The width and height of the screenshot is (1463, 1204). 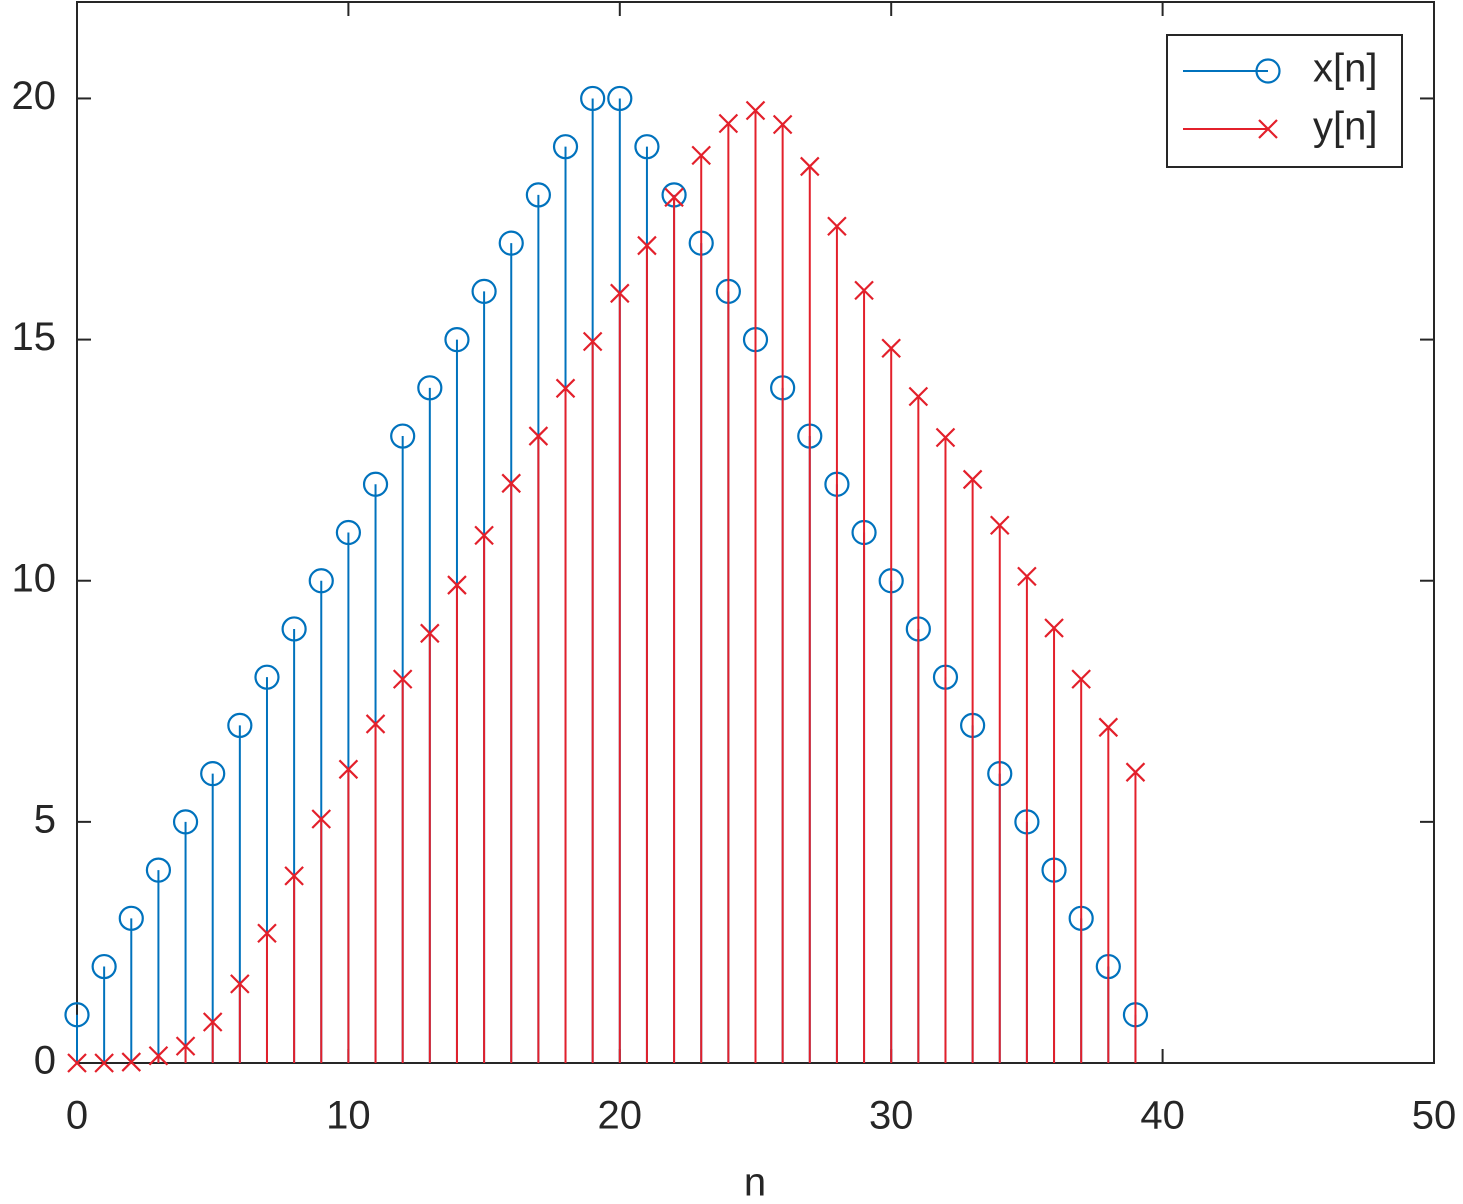 What do you see at coordinates (45, 1061) in the screenshot?
I see `y-tick-label: 0` at bounding box center [45, 1061].